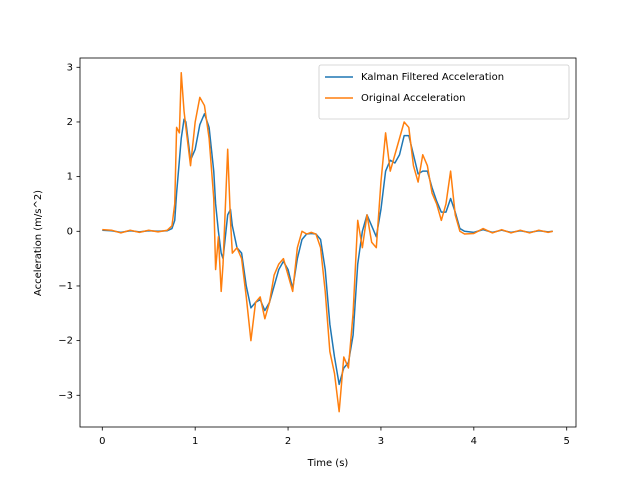 This screenshot has height=480, width=640. Describe the element at coordinates (567, 441) in the screenshot. I see `x-tick-label: 5` at that location.